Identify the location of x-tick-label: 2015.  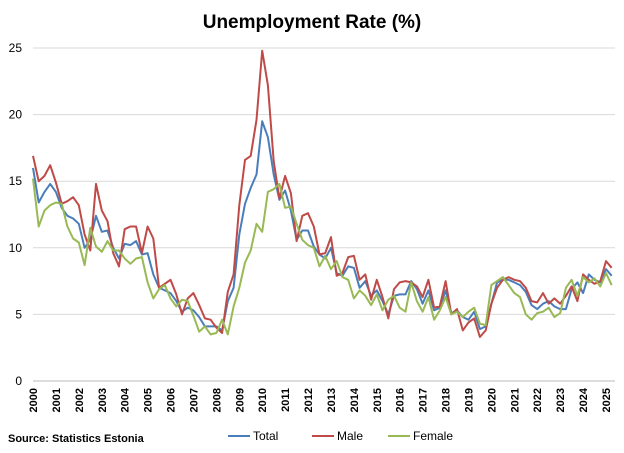
(378, 400).